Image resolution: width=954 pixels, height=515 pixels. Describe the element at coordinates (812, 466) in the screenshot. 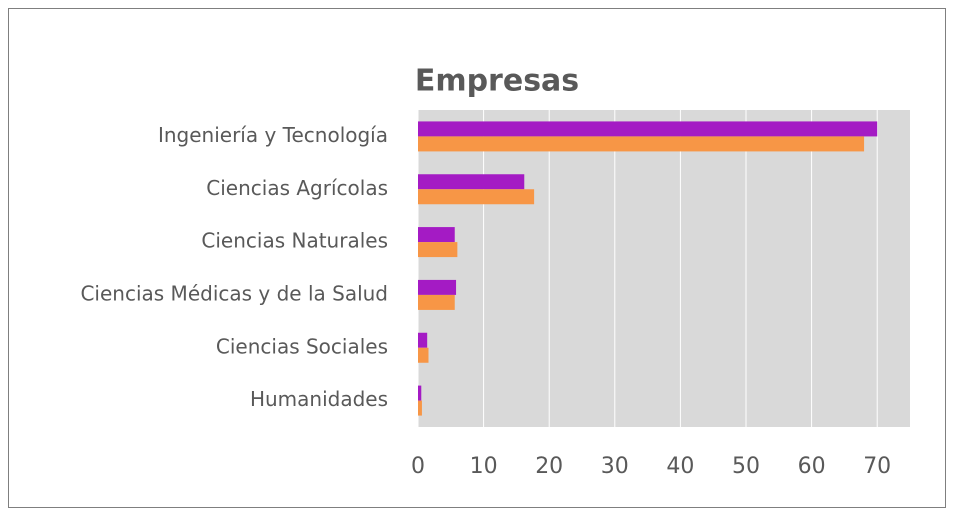

I see `x-tick-label: 60` at that location.